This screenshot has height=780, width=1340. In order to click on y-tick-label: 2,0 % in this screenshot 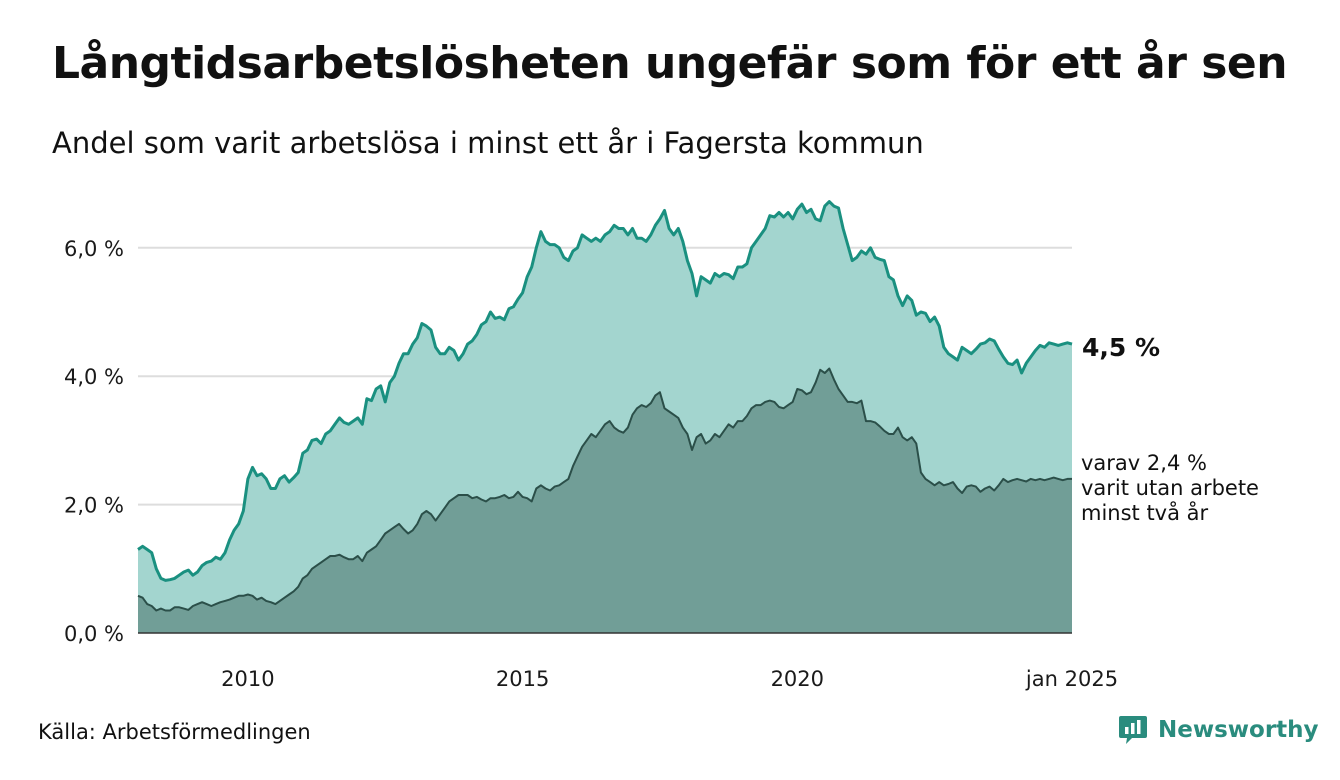, I will do `click(94, 506)`.